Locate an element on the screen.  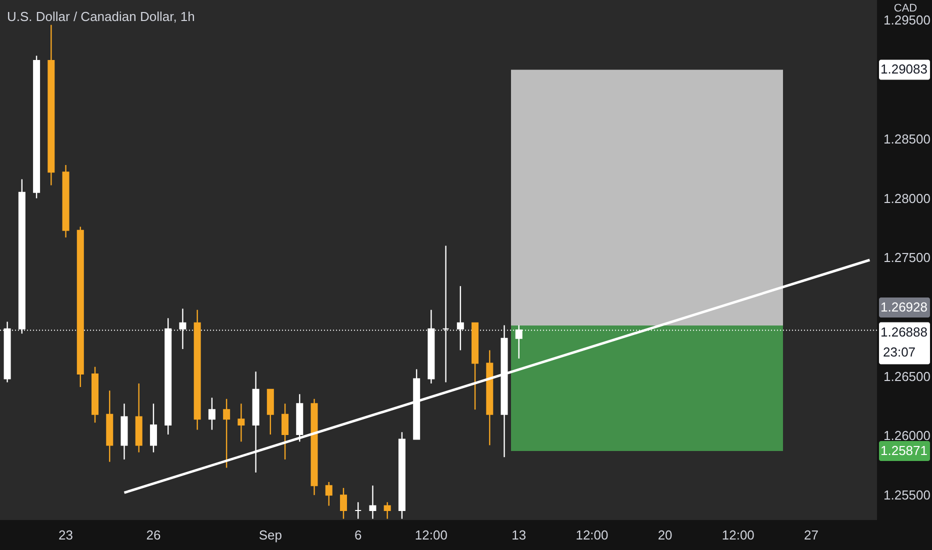
text: 1.26928 is located at coordinates (904, 307).